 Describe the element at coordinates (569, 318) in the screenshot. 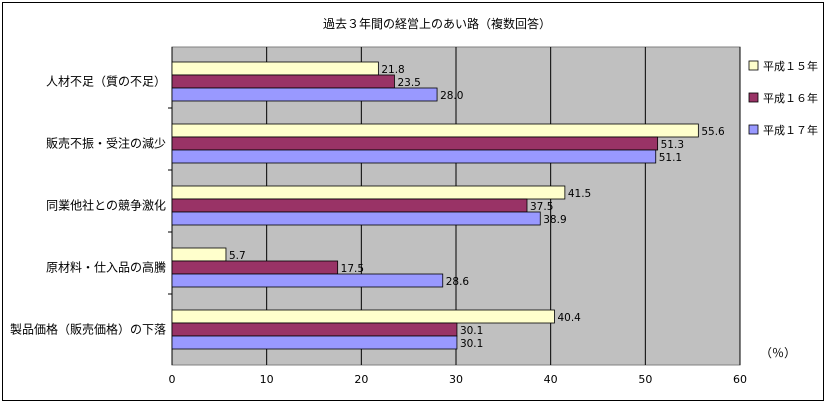

I see `data-label: 40.4` at that location.